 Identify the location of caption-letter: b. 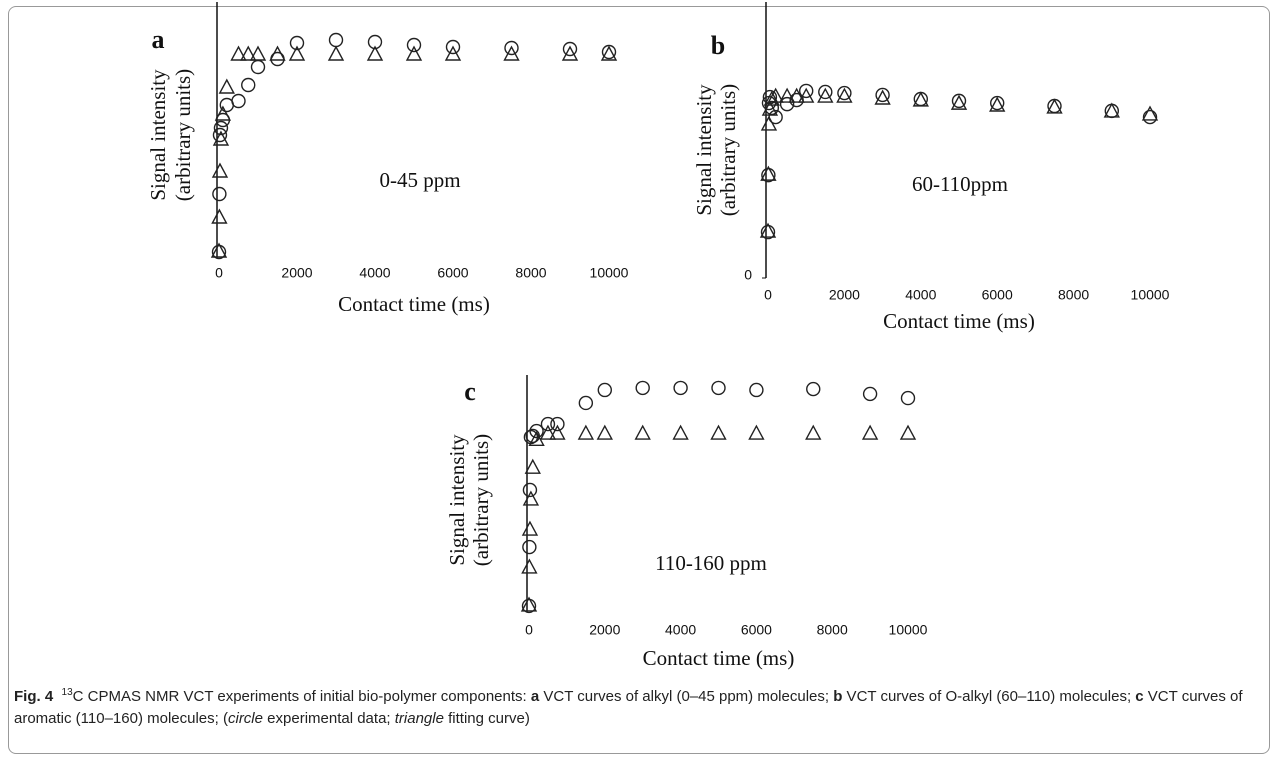
(838, 696).